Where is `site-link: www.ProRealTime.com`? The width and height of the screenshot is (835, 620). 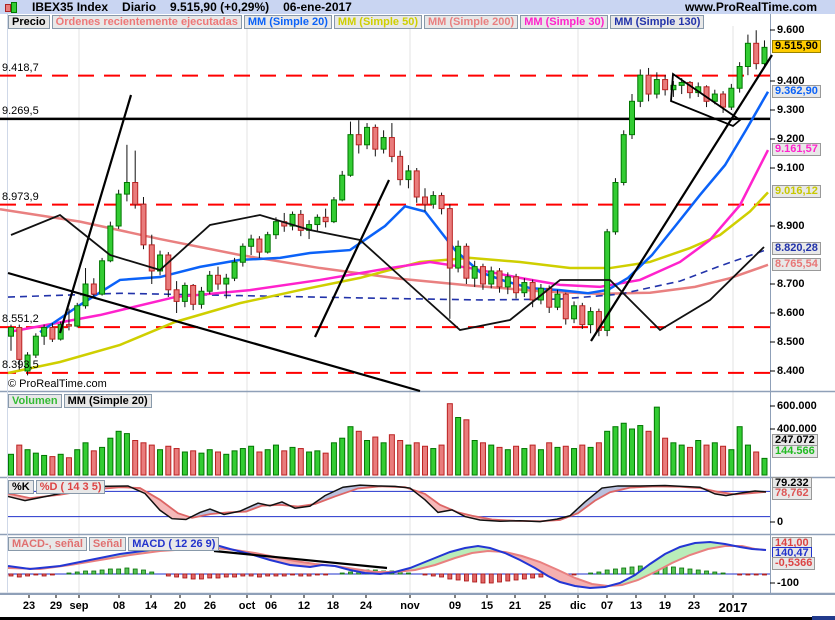 site-link: www.ProRealTime.com is located at coordinates (750, 7).